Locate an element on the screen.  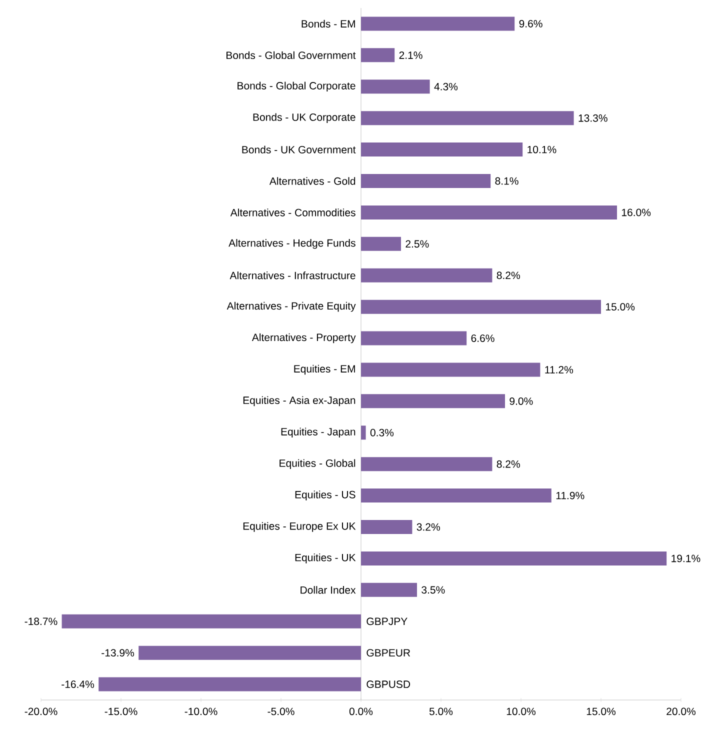
data-label: -16.4% is located at coordinates (78, 684).